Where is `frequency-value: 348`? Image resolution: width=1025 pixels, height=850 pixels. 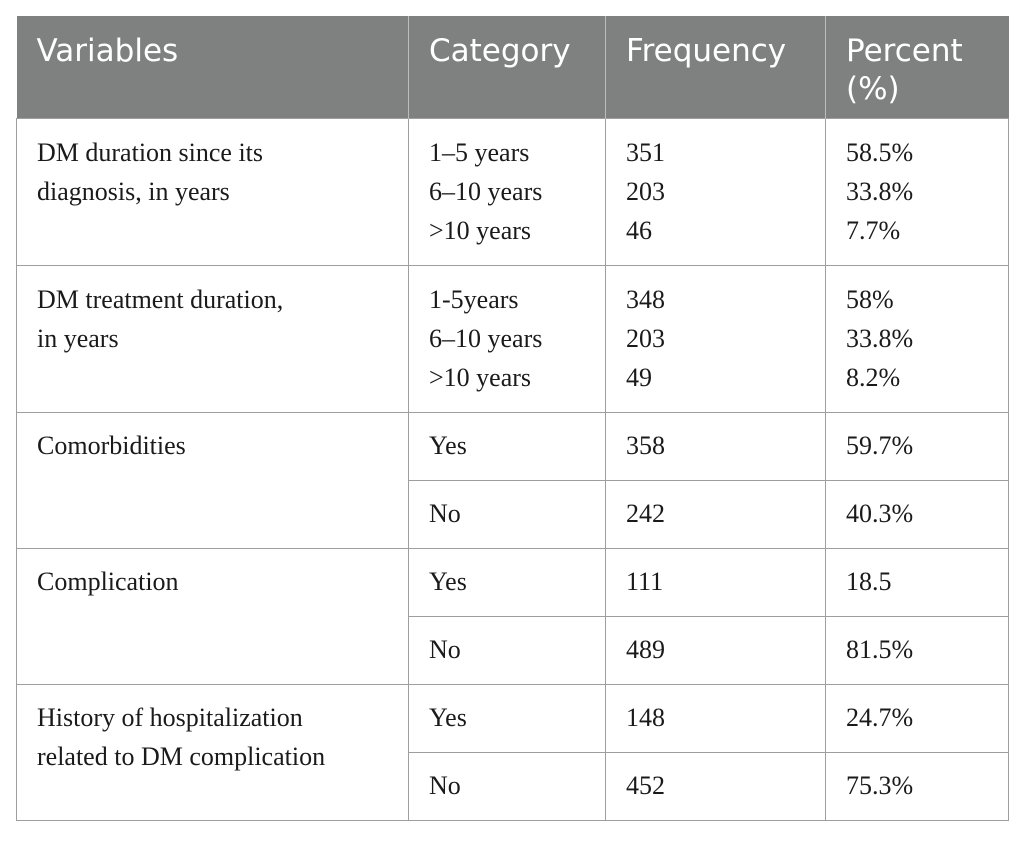
frequency-value: 348 is located at coordinates (645, 299).